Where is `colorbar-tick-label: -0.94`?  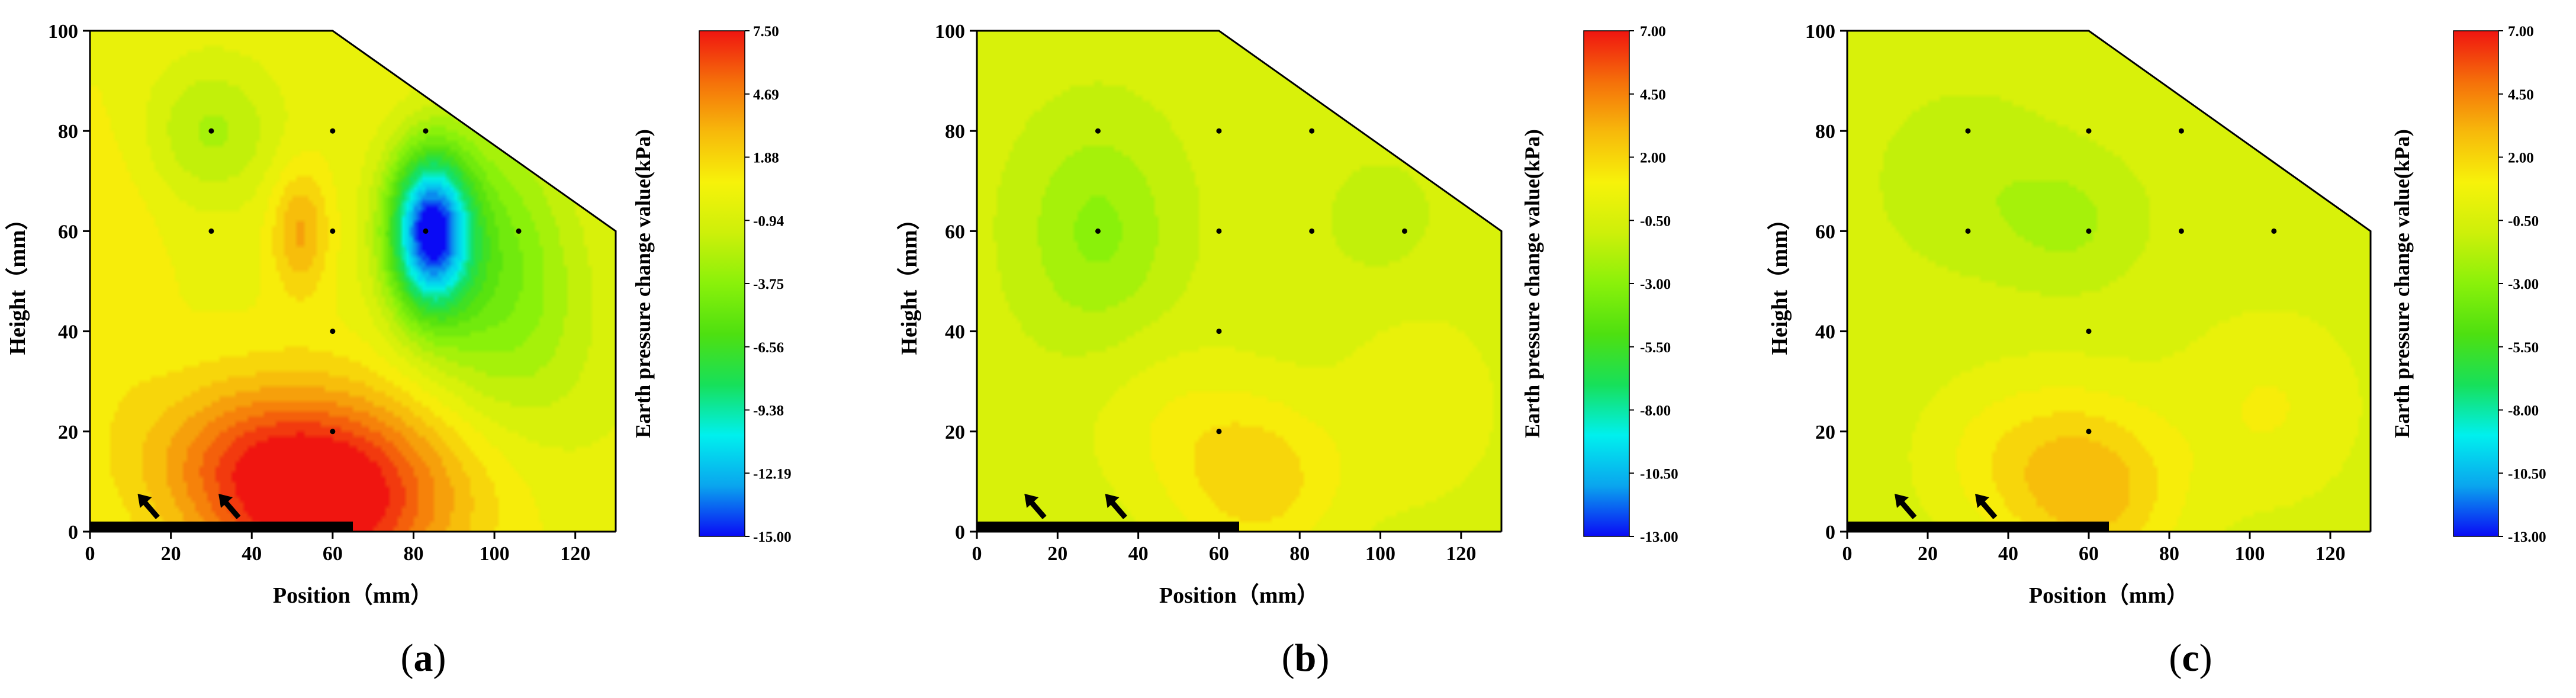 colorbar-tick-label: -0.94 is located at coordinates (769, 221).